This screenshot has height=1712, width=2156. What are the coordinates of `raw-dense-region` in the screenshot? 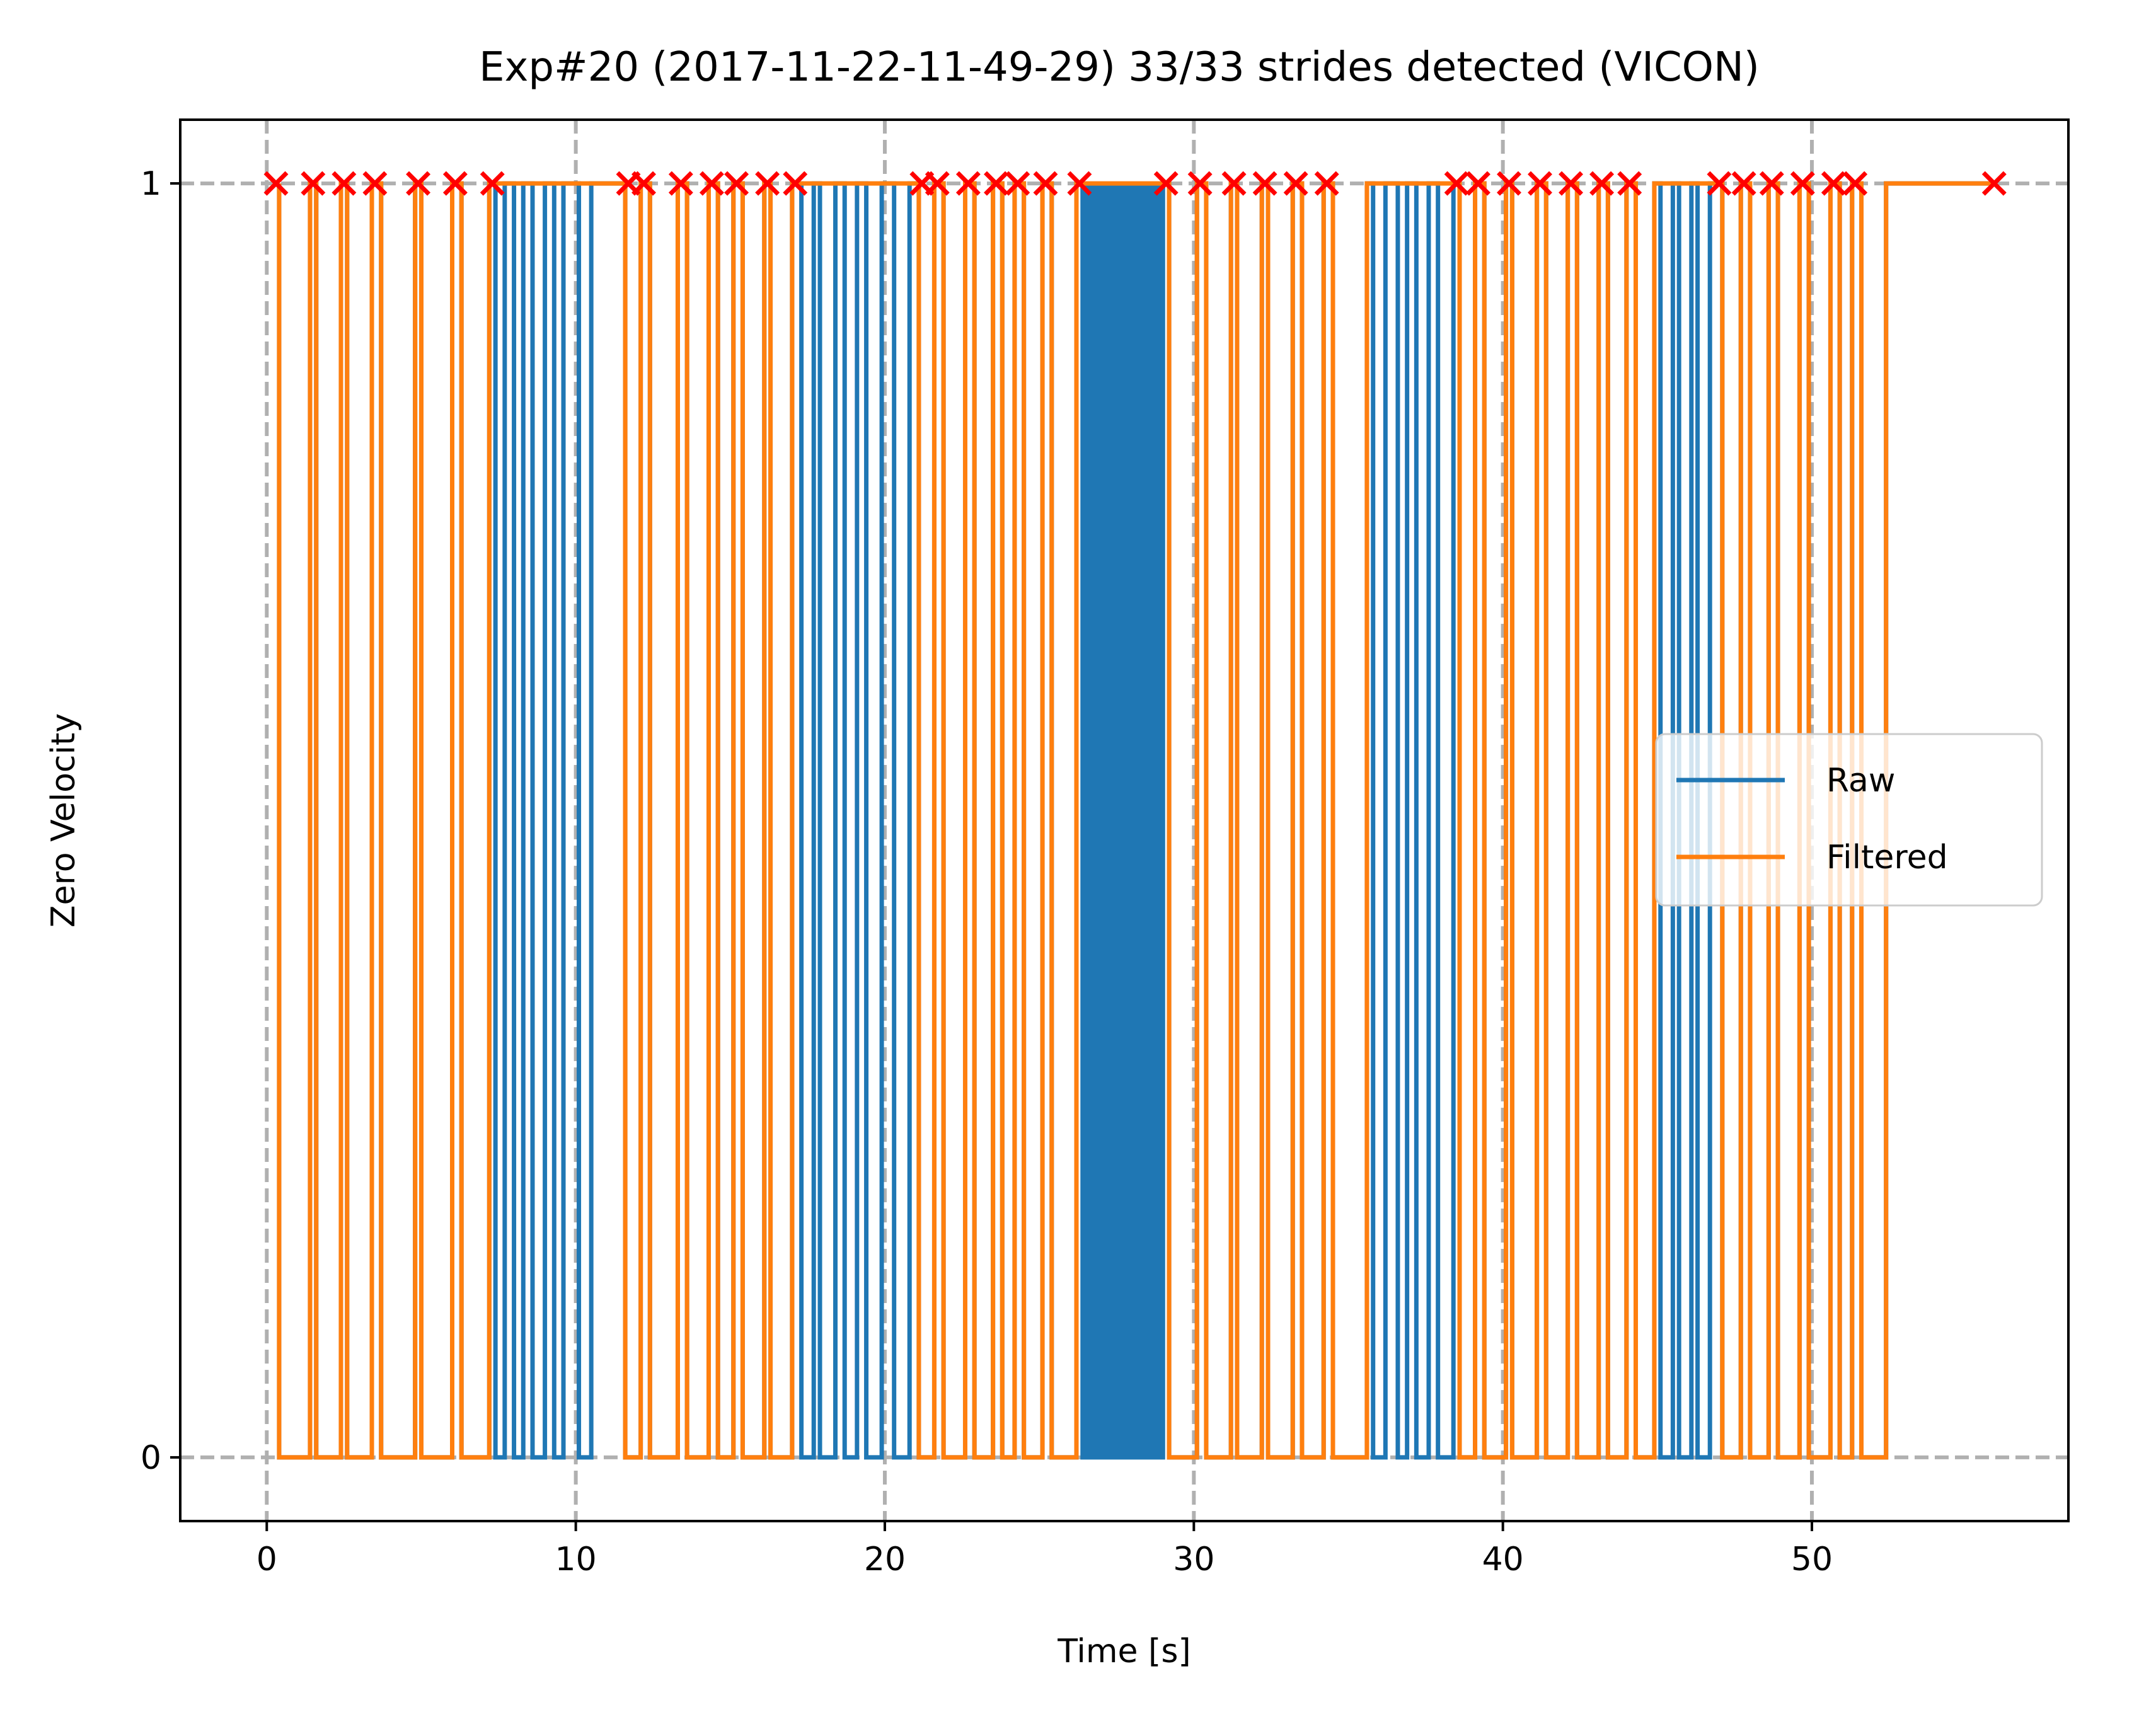 It's located at (1122, 820).